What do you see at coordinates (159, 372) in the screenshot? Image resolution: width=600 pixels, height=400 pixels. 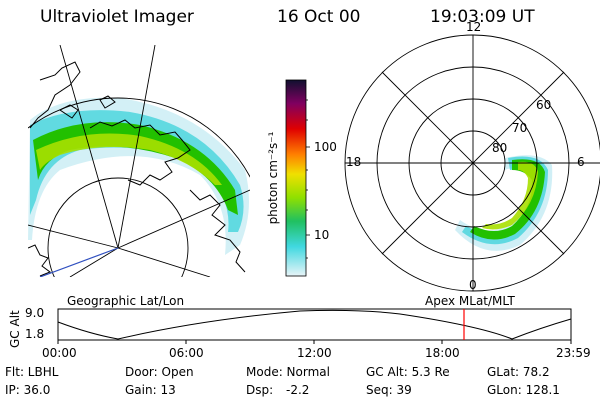 I see `info-door: Door: Open` at bounding box center [159, 372].